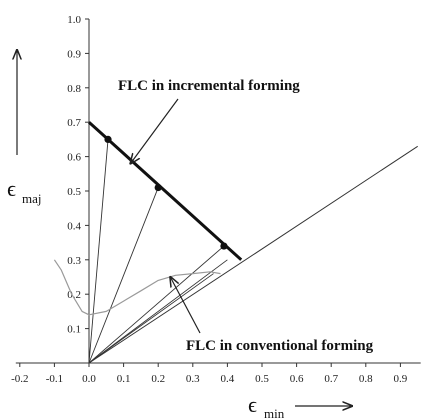  Describe the element at coordinates (74, 123) in the screenshot. I see `y-tick-label: 0.7` at that location.